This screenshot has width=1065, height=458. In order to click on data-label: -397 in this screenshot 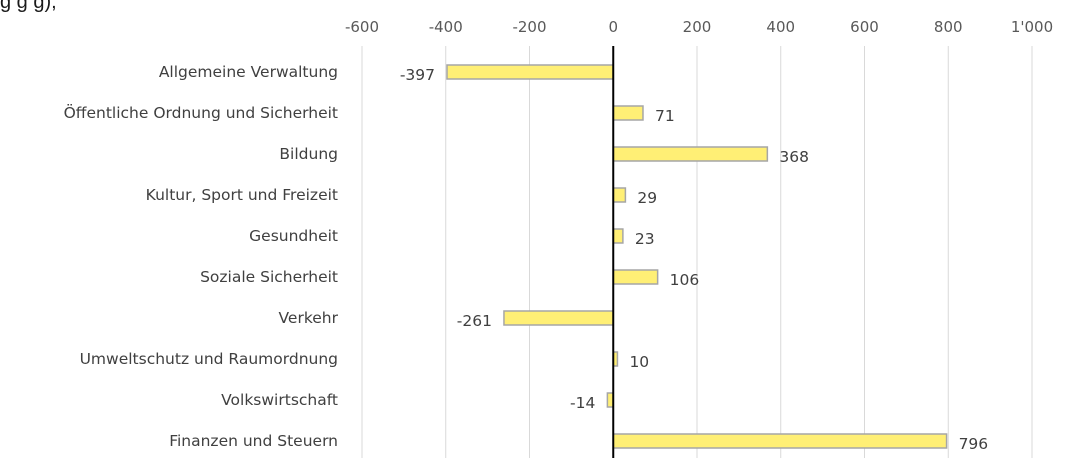, I will do `click(417, 75)`.